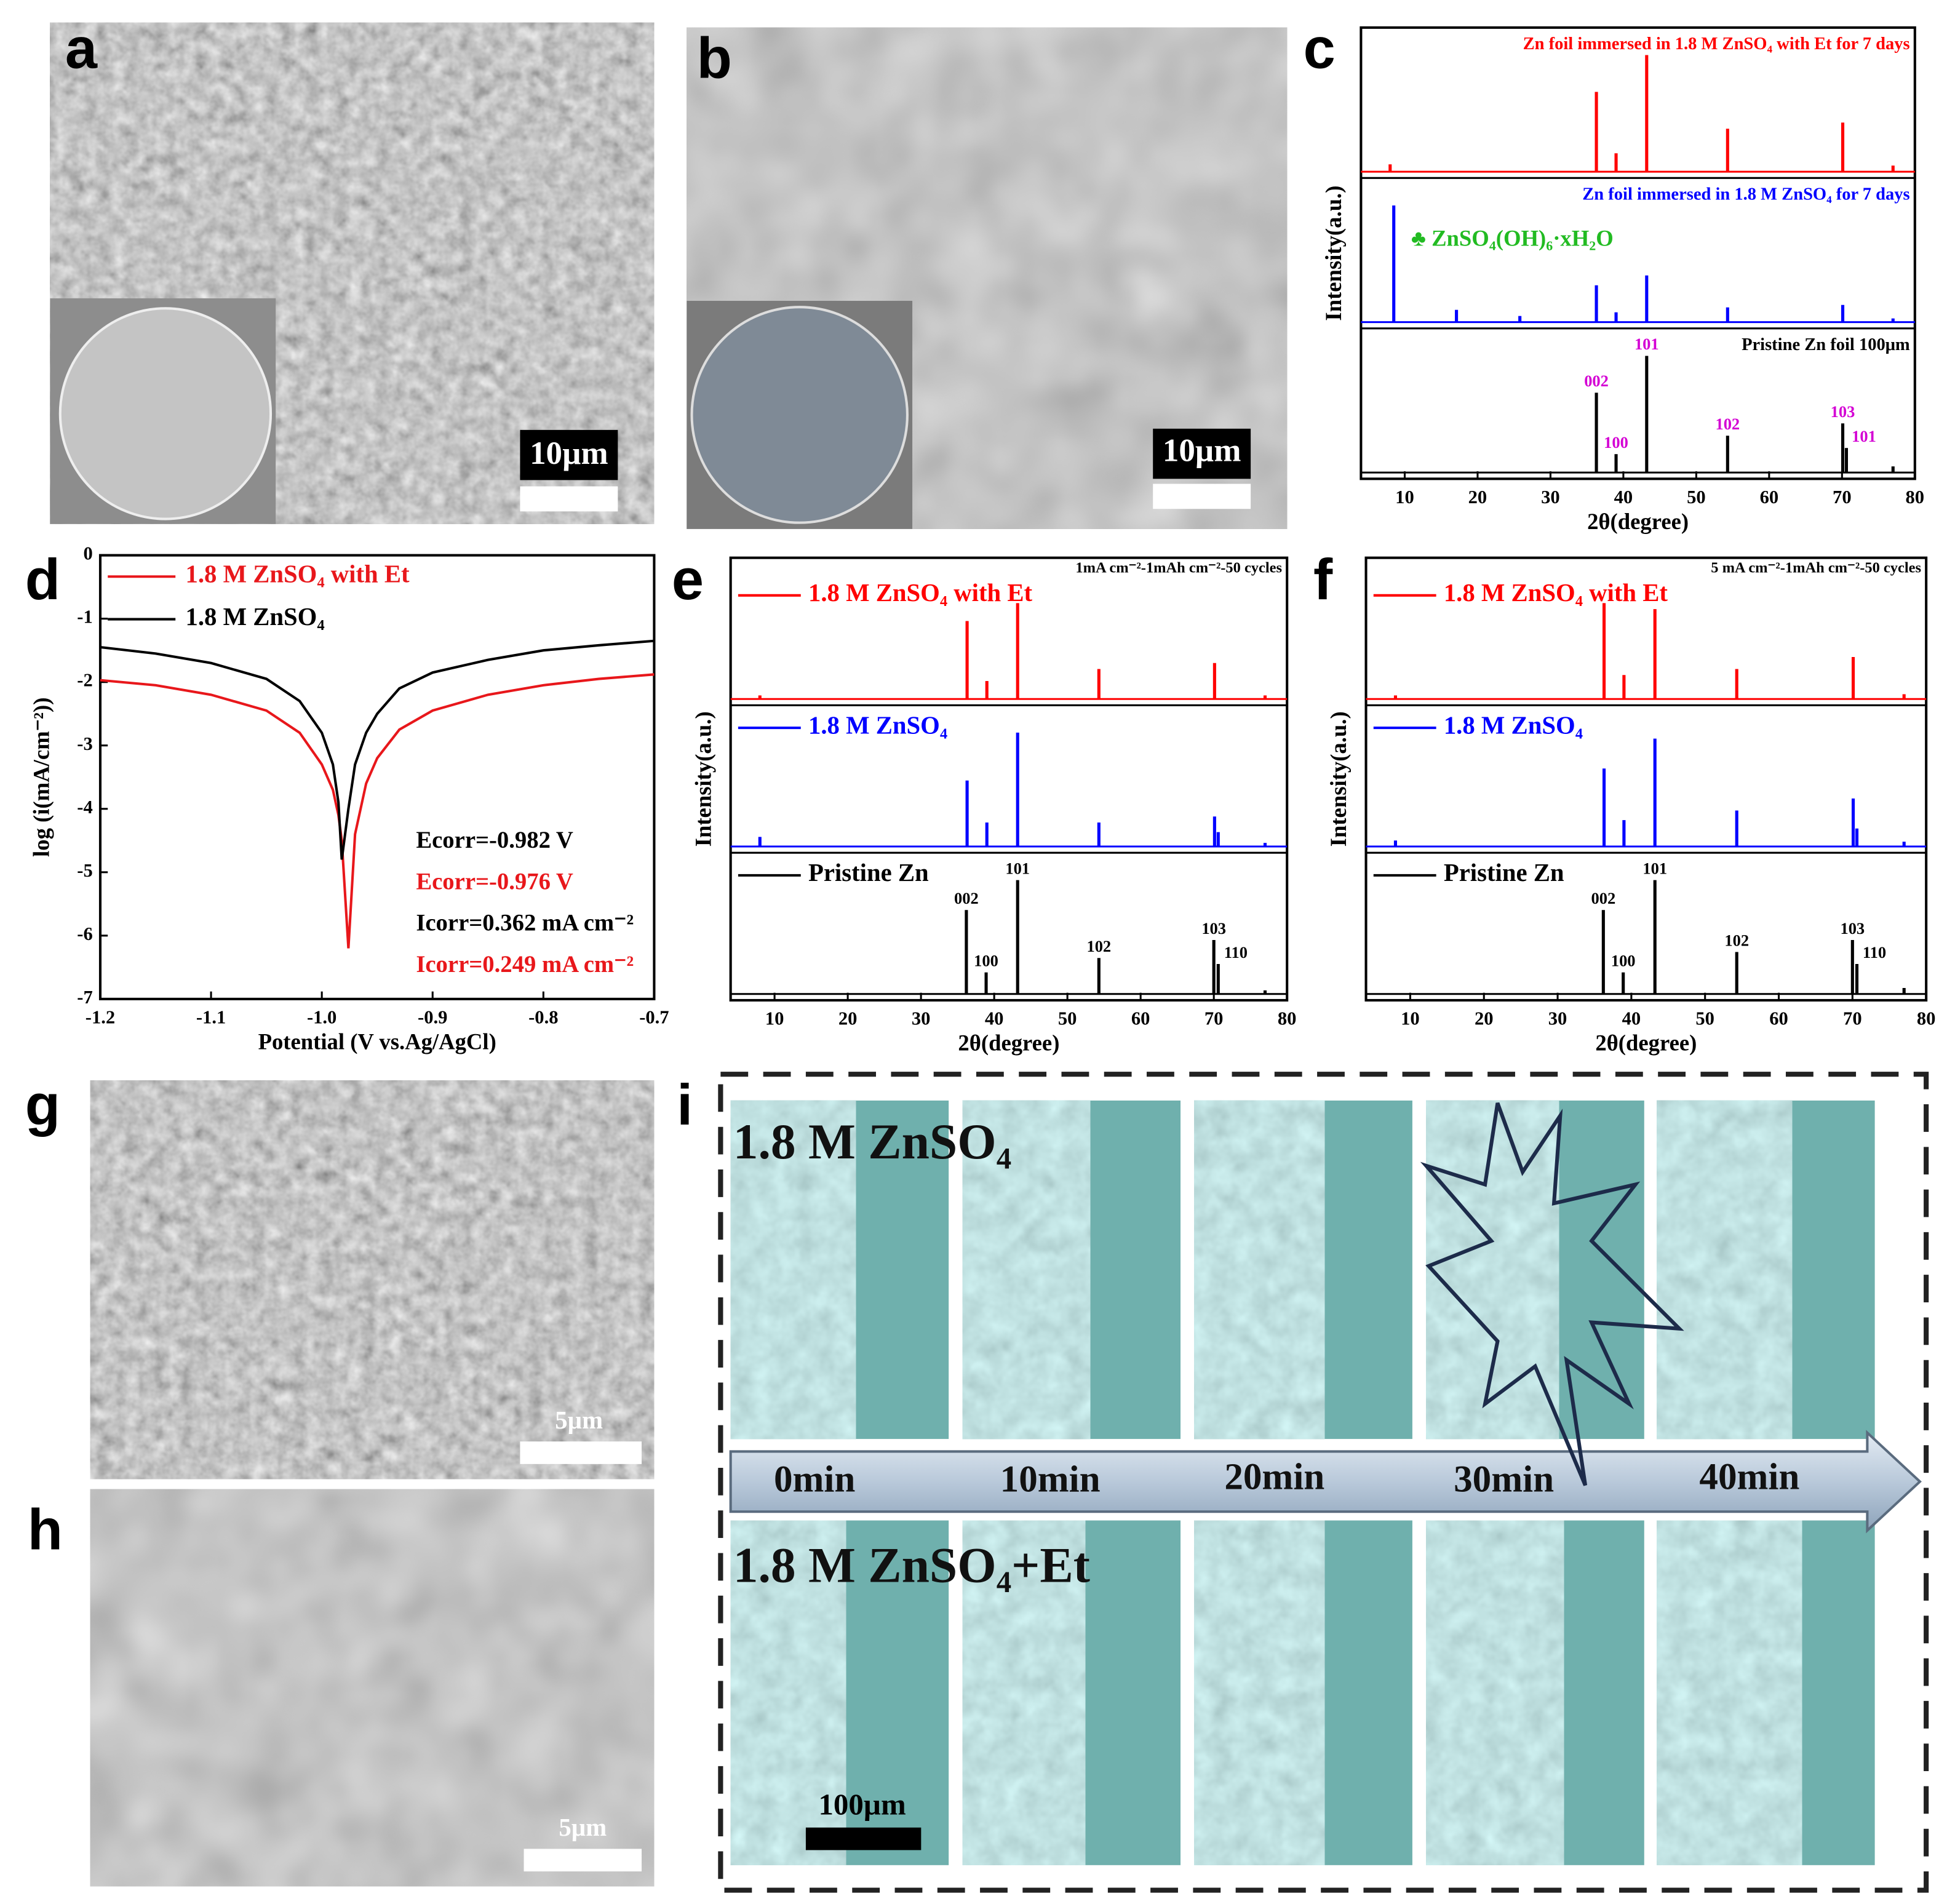  Describe the element at coordinates (862, 1804) in the screenshot. I see `scale-bar-label: 100µm` at that location.